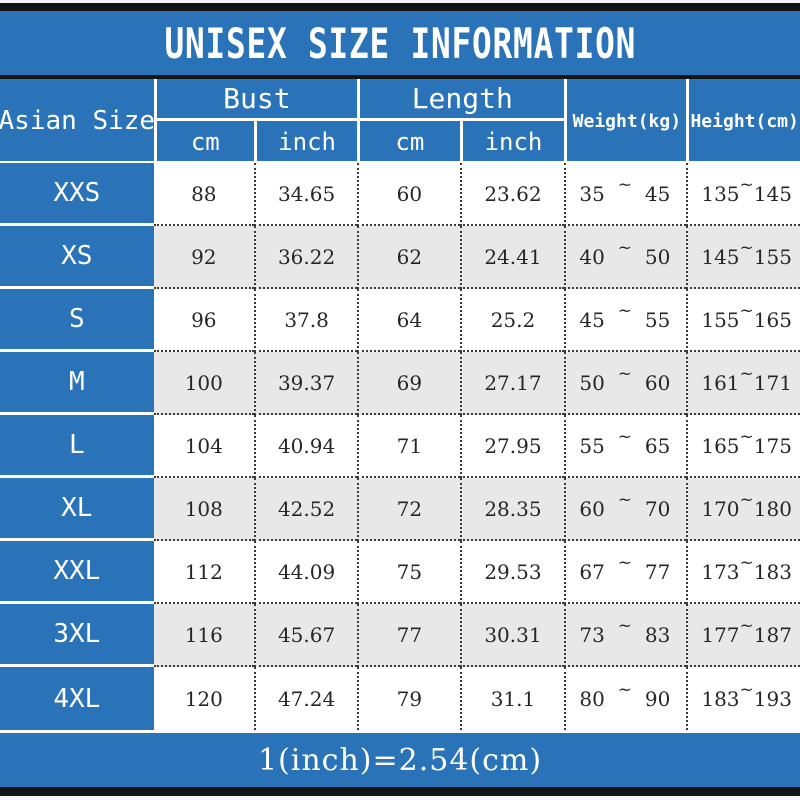  I want to click on height-max-value: 165, so click(772, 319).